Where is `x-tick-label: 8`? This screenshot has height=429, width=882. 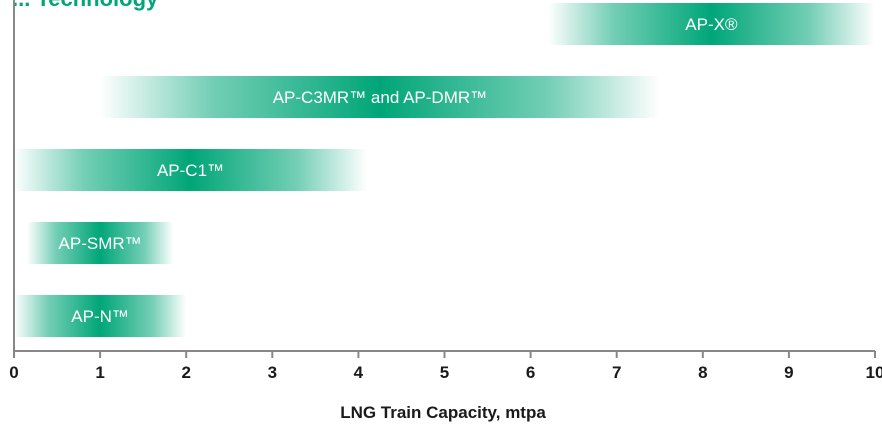
x-tick-label: 8 is located at coordinates (702, 372).